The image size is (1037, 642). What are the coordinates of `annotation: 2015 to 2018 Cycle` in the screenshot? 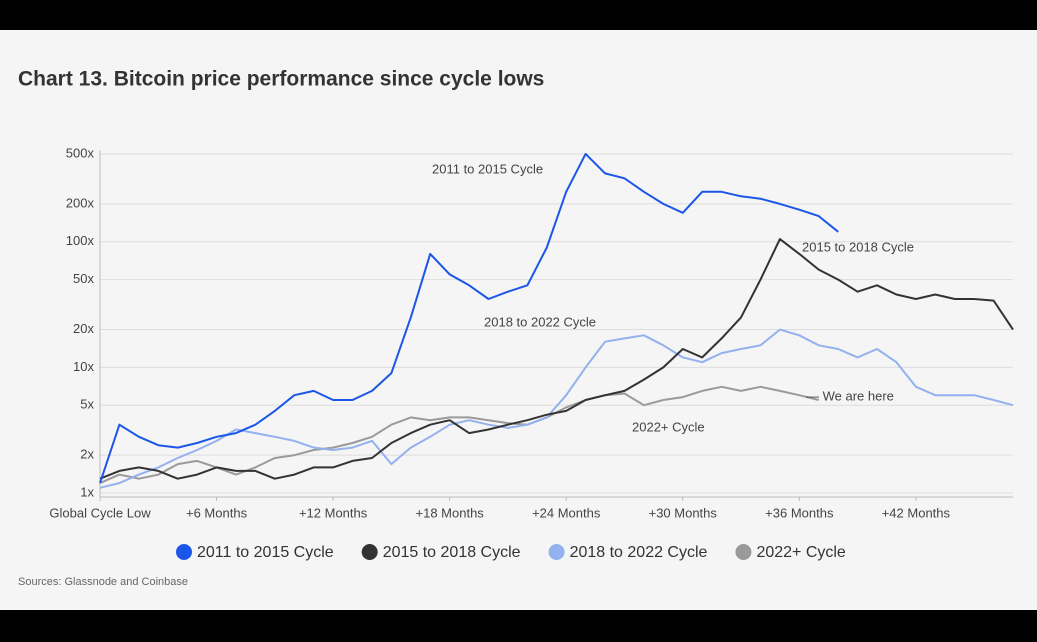 It's located at (858, 246).